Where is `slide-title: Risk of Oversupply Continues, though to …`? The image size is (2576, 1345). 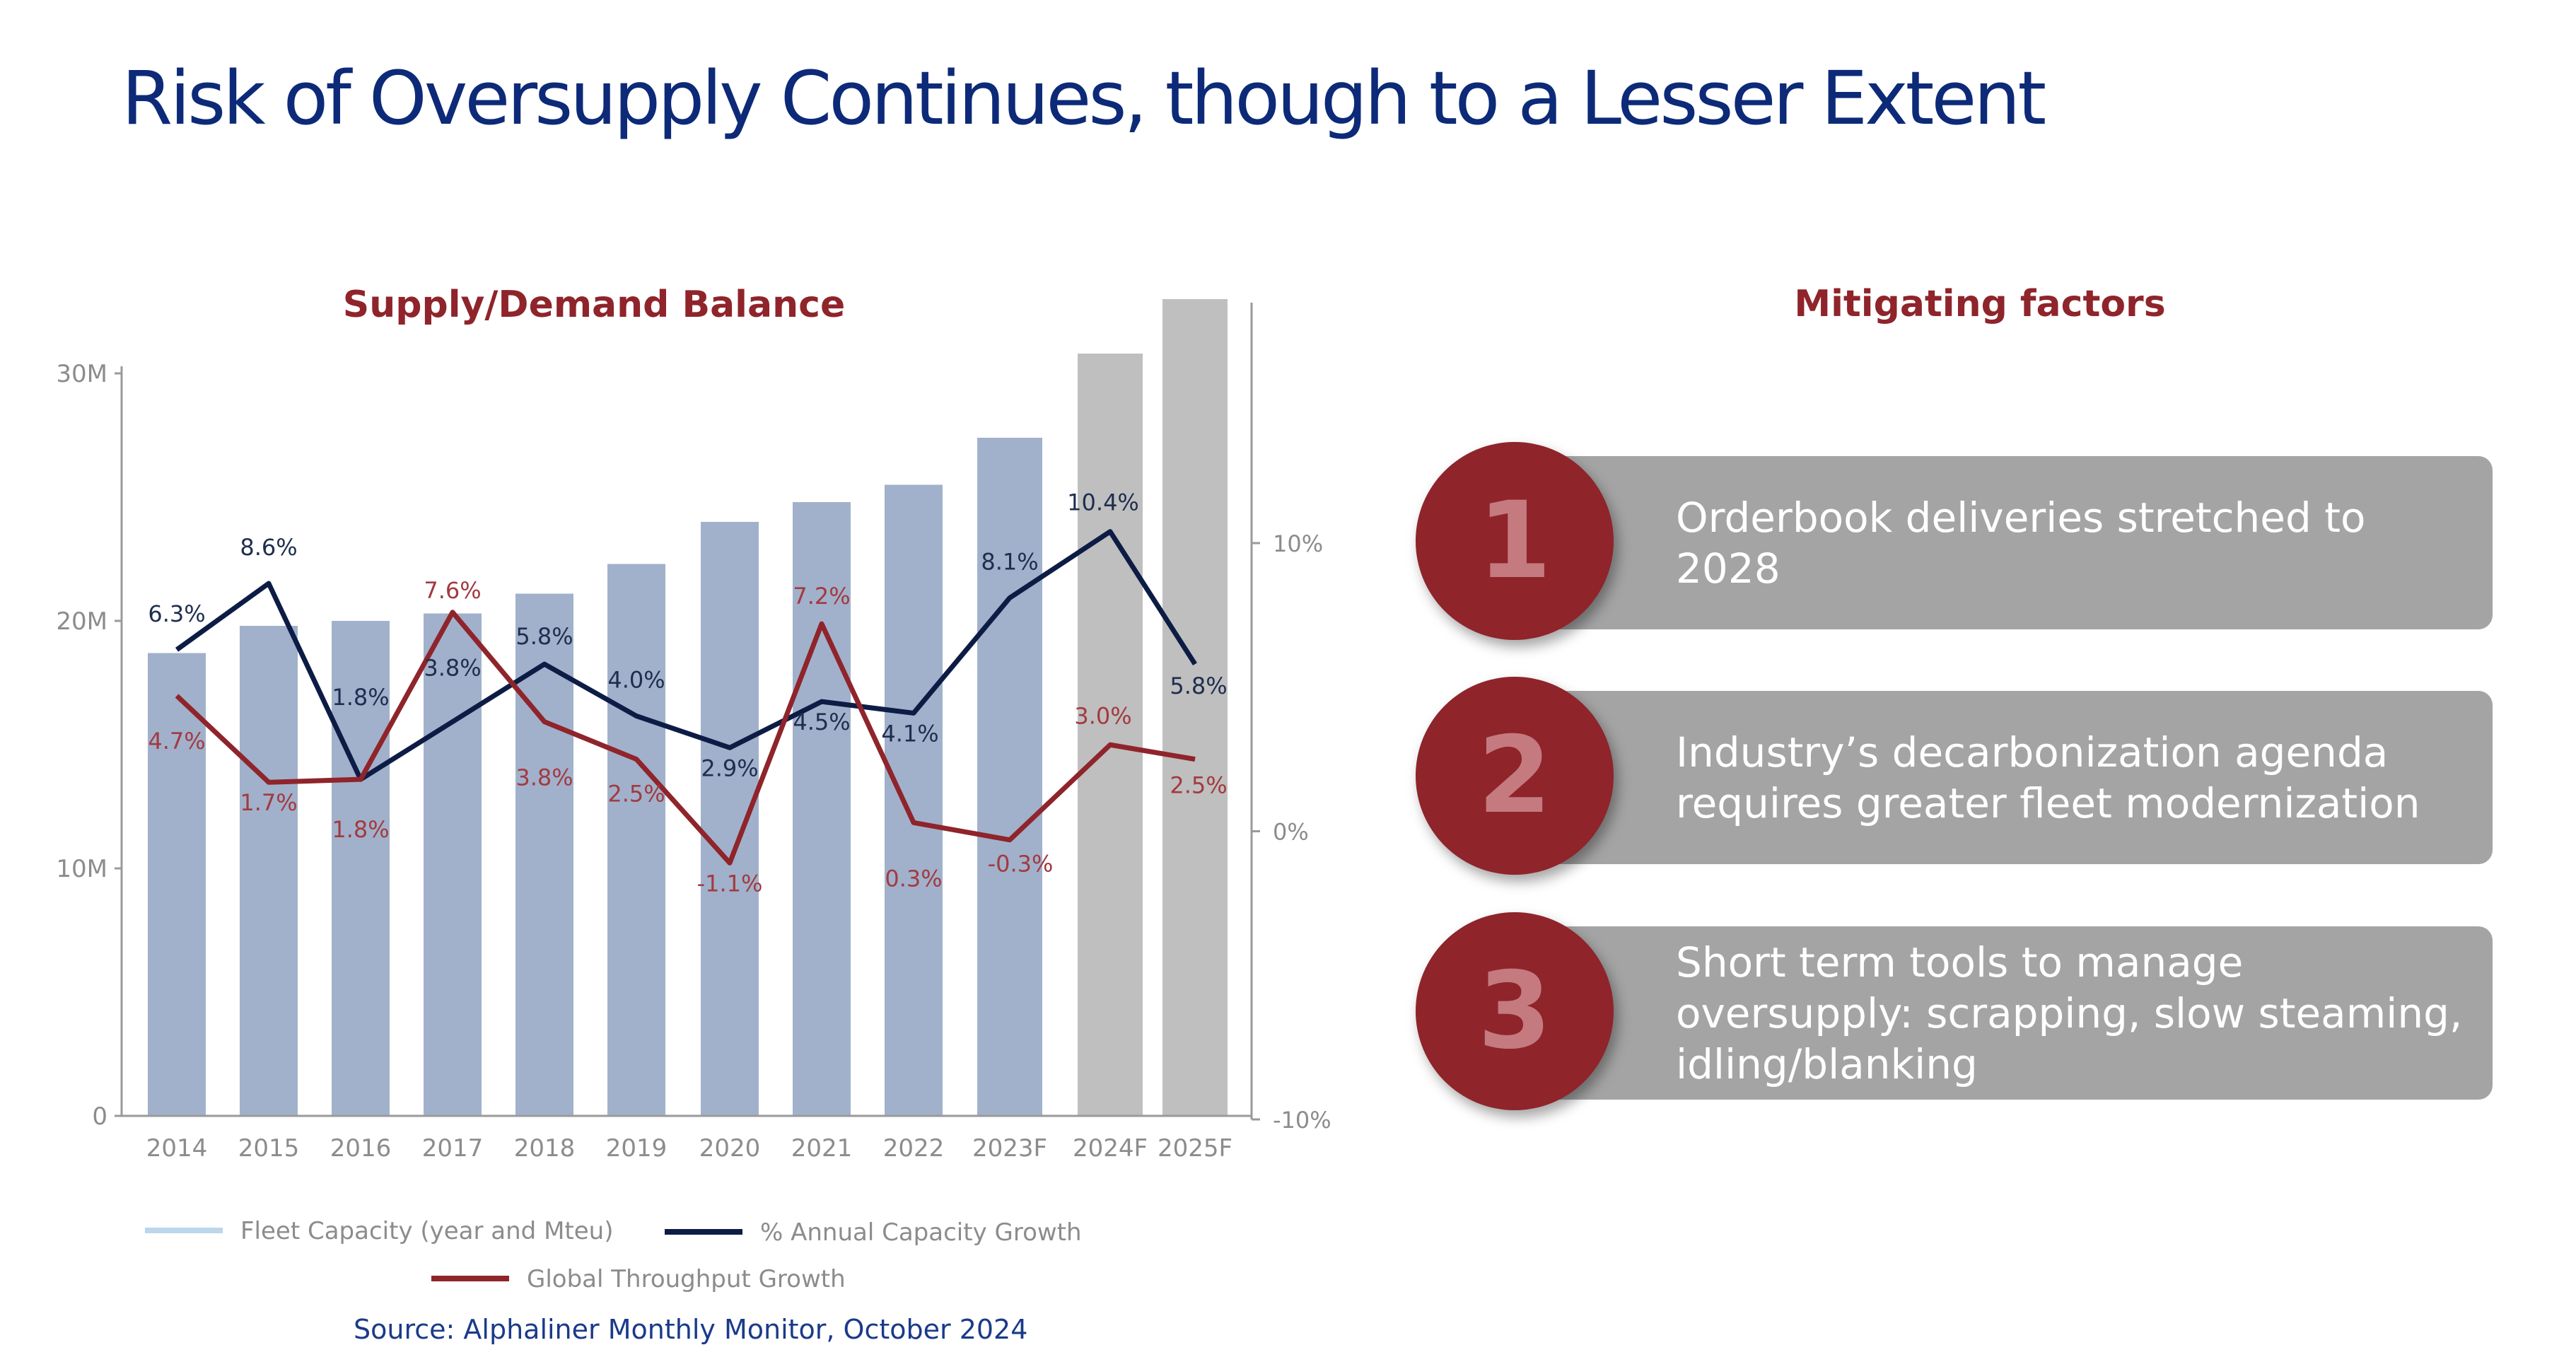 slide-title: Risk of Oversupply Continues, though to … is located at coordinates (1084, 98).